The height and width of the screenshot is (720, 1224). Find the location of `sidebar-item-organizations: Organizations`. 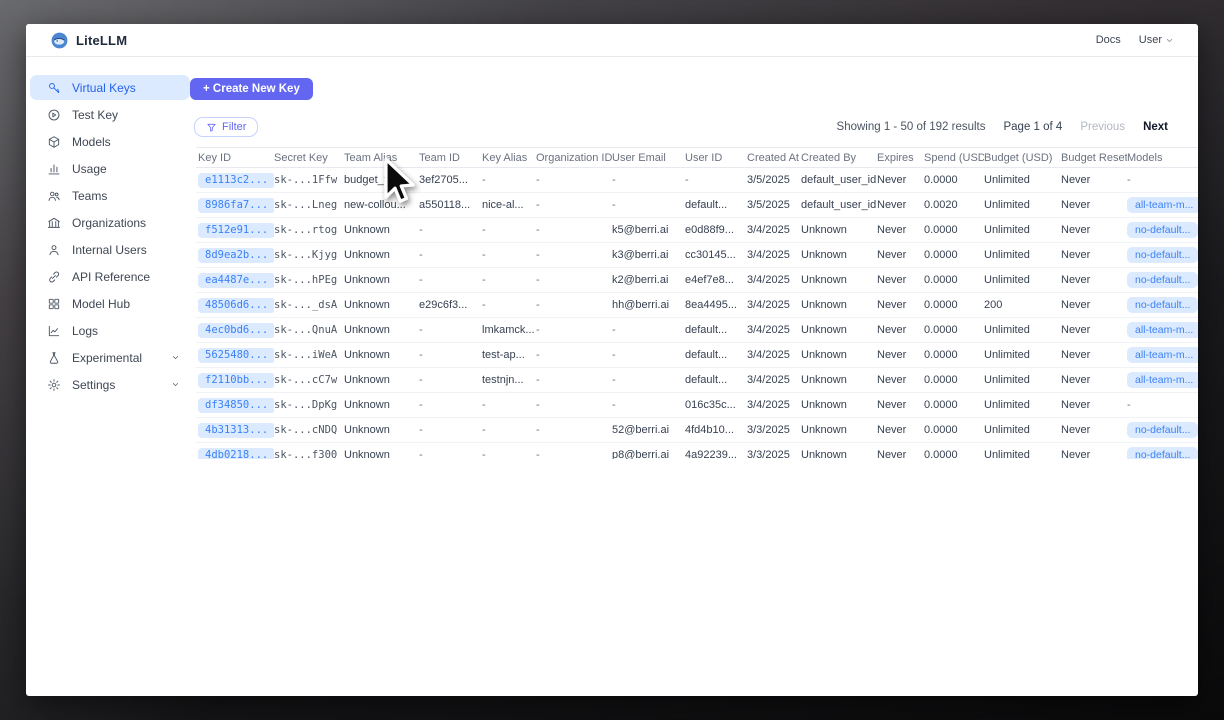

sidebar-item-organizations: Organizations is located at coordinates (110, 222).